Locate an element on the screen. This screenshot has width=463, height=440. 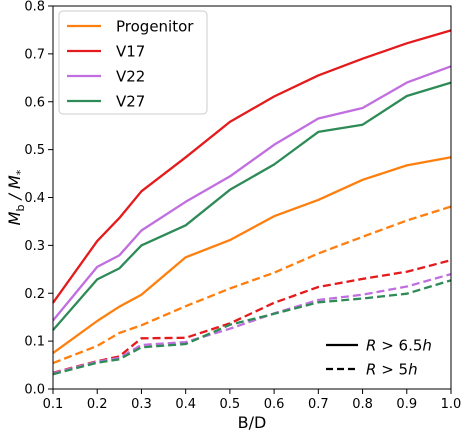
x-tick-label: 0.2 is located at coordinates (97, 404).